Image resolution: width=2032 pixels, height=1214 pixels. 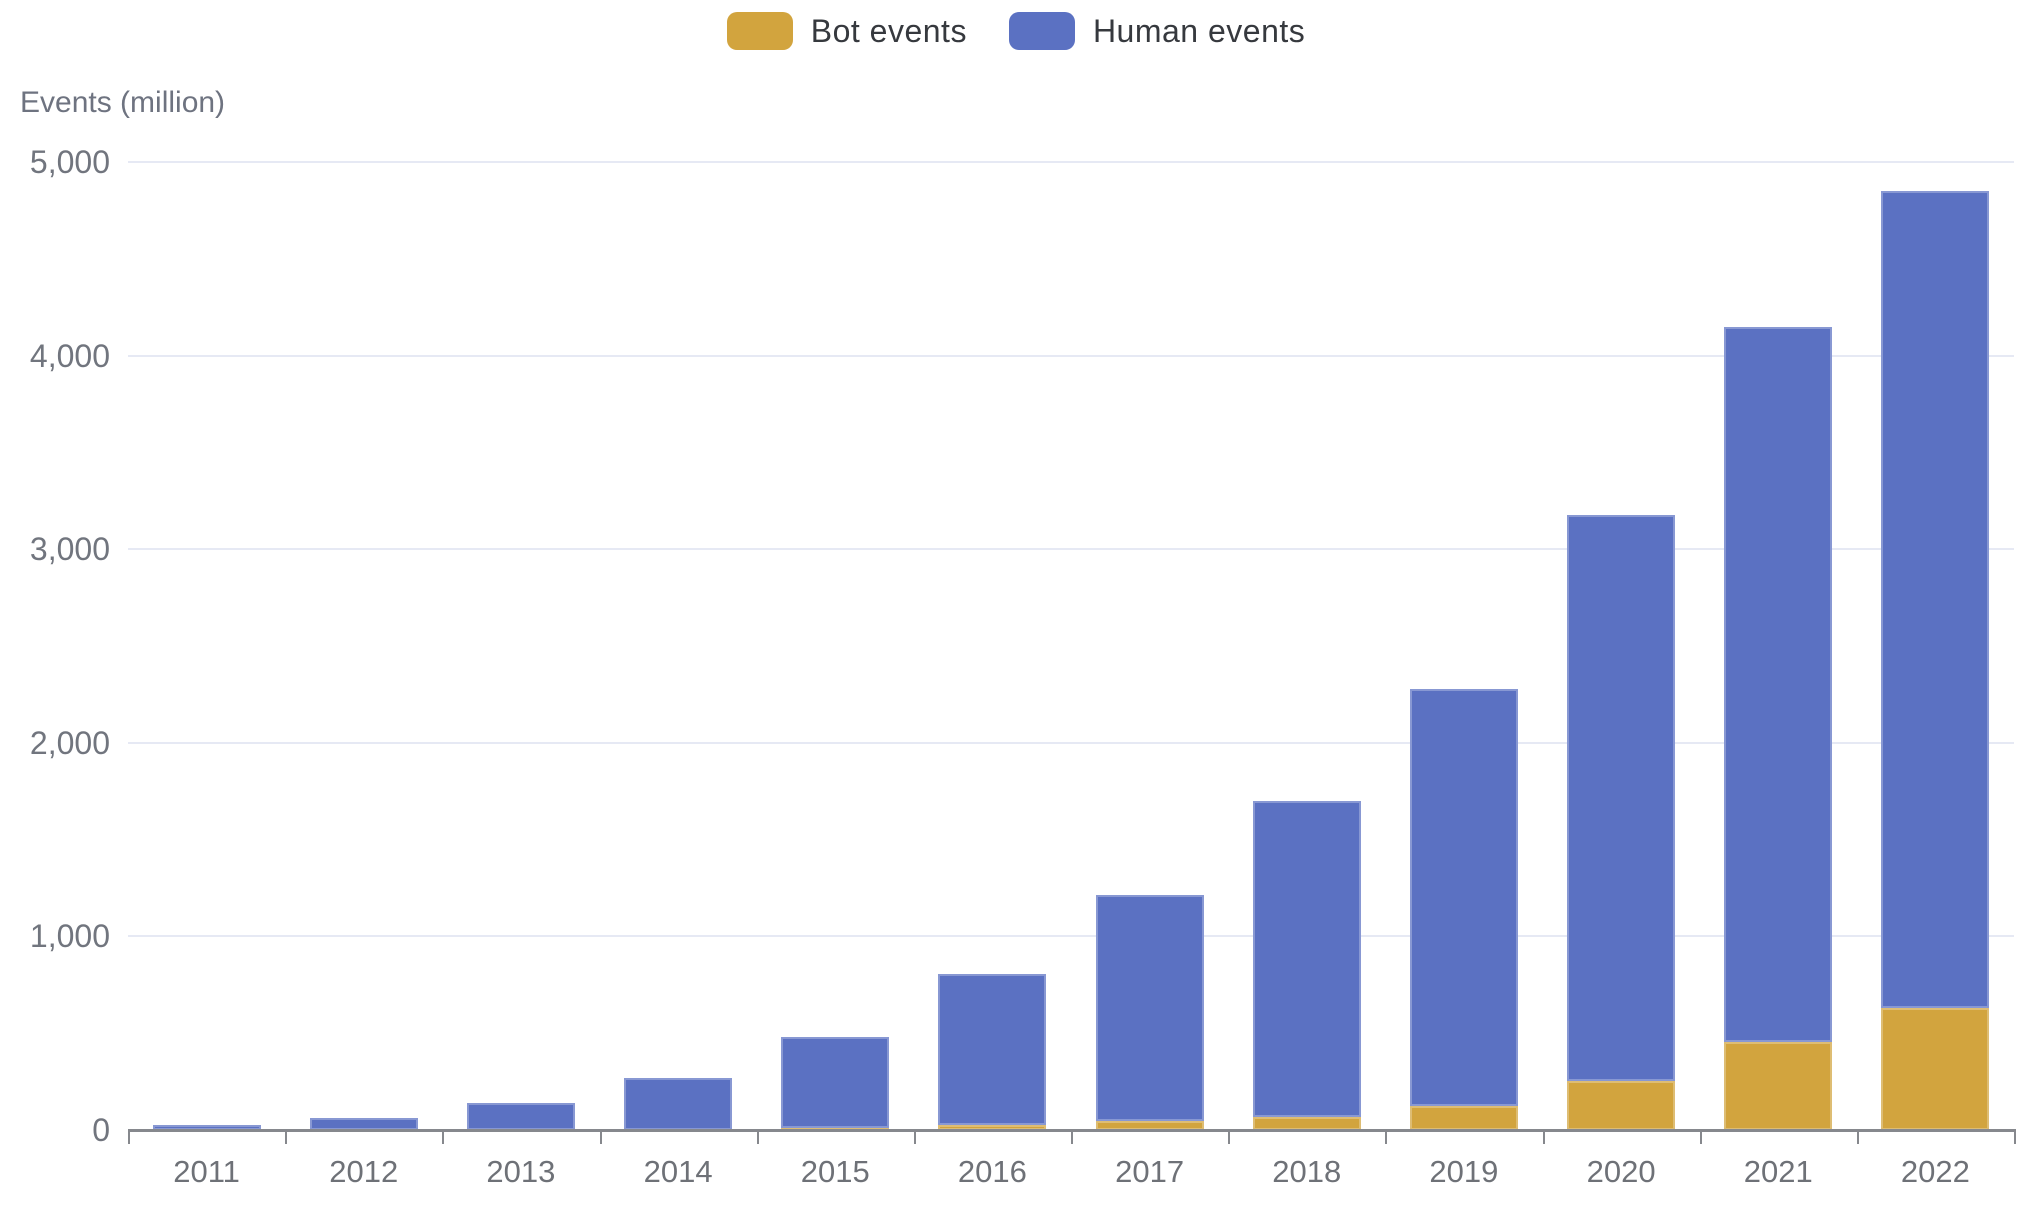 I want to click on x-tick-label-2019: 2019, so click(x=1464, y=1171).